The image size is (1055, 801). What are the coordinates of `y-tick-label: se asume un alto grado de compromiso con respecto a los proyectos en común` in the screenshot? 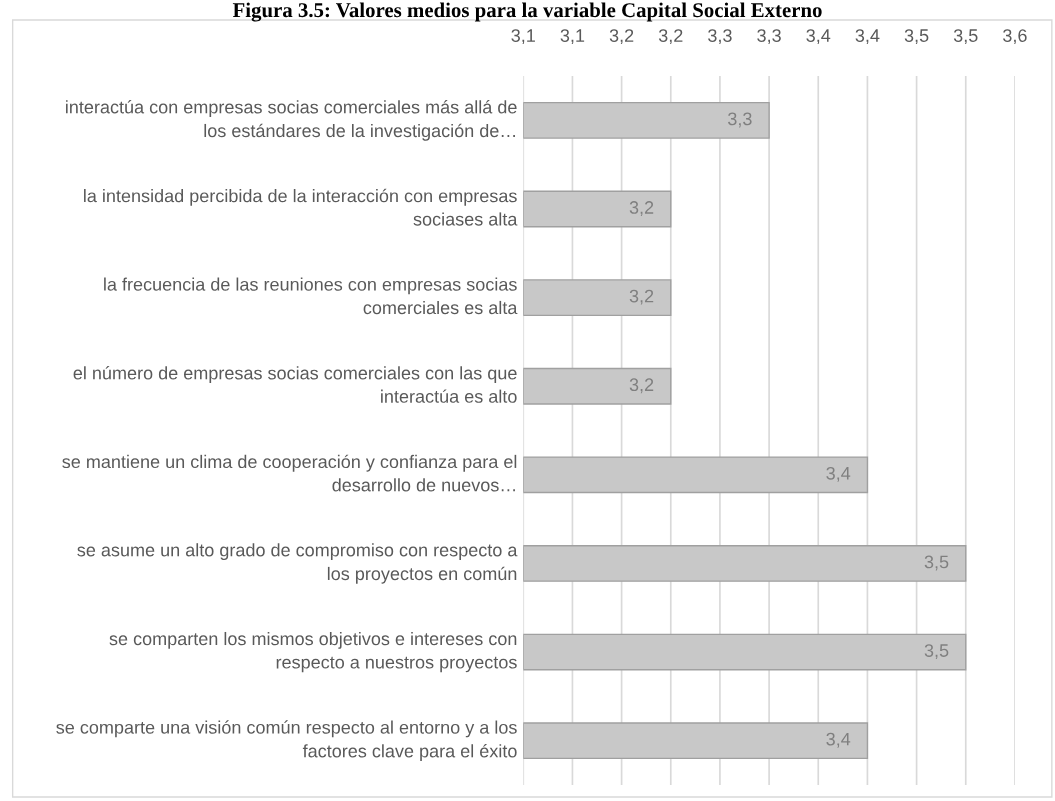 It's located at (297, 563).